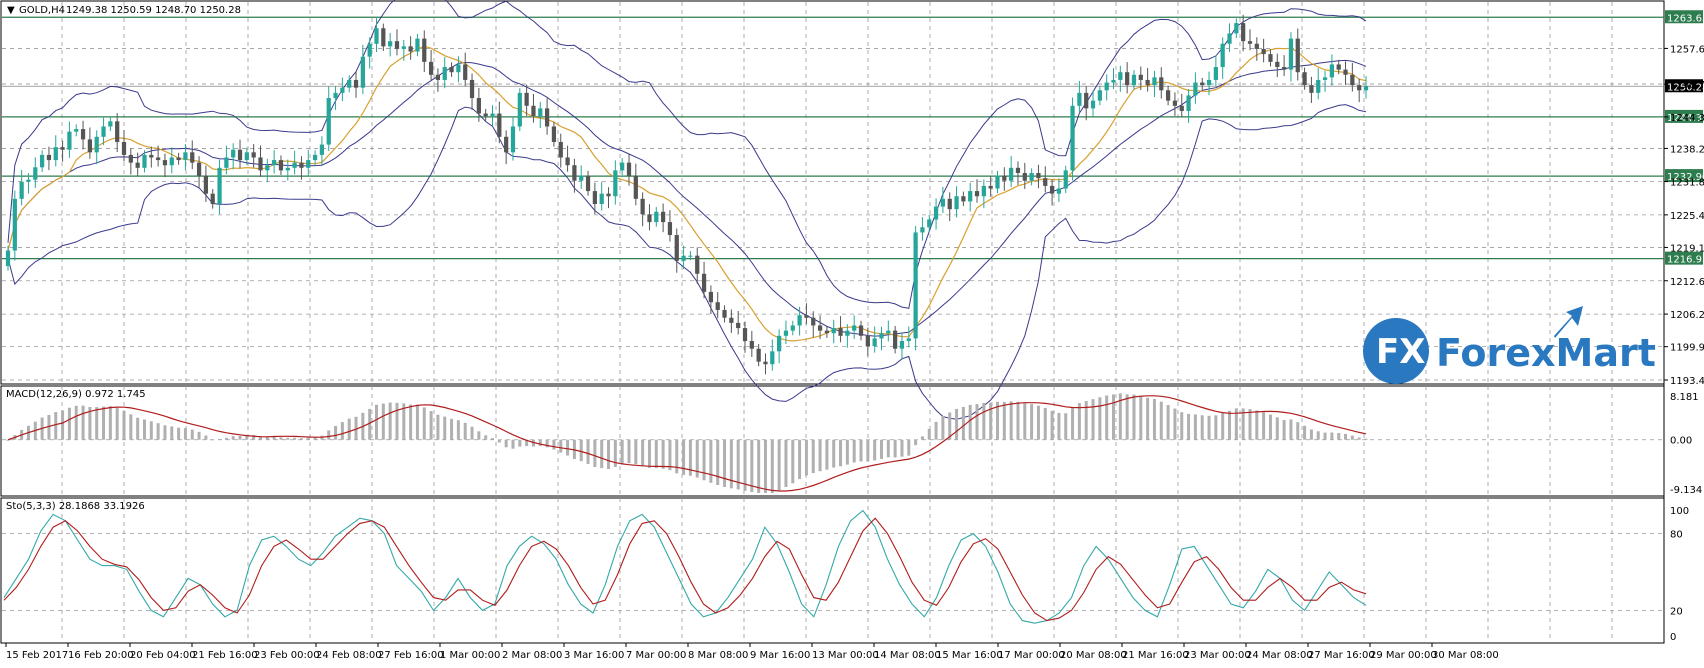  I want to click on time-tick-label: 21 Feb 16:00, so click(225, 655).